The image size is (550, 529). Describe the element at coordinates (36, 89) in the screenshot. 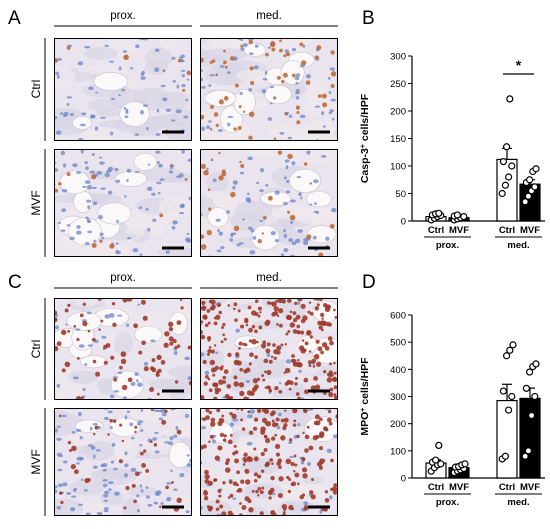

I see `row-label-ctrl-a: Ctrl` at that location.